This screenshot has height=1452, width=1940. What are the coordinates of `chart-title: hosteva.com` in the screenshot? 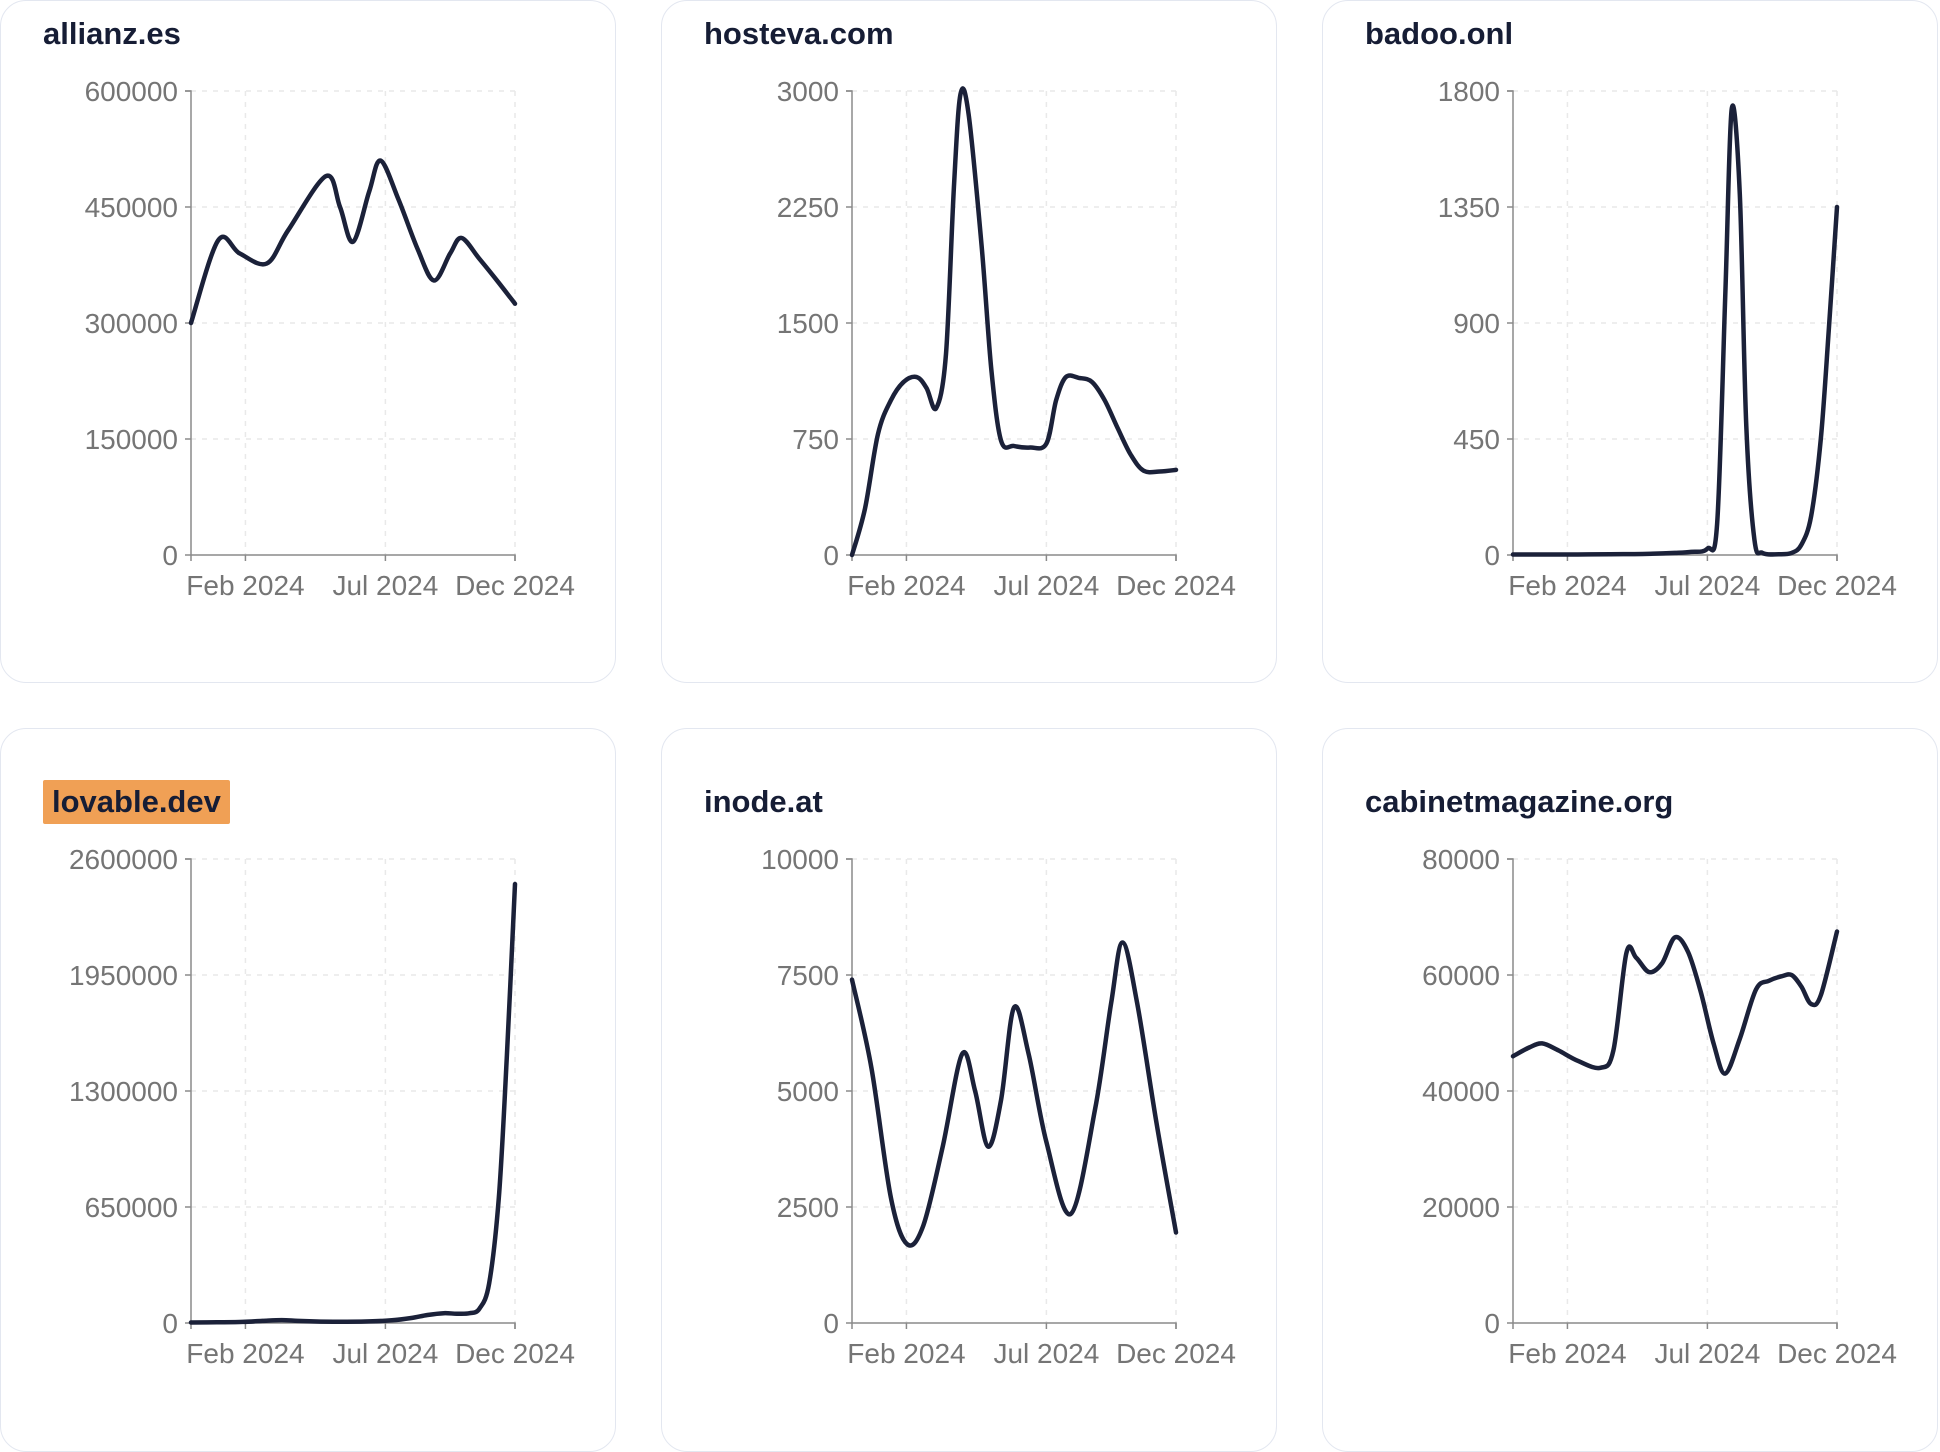 It's located at (990, 34).